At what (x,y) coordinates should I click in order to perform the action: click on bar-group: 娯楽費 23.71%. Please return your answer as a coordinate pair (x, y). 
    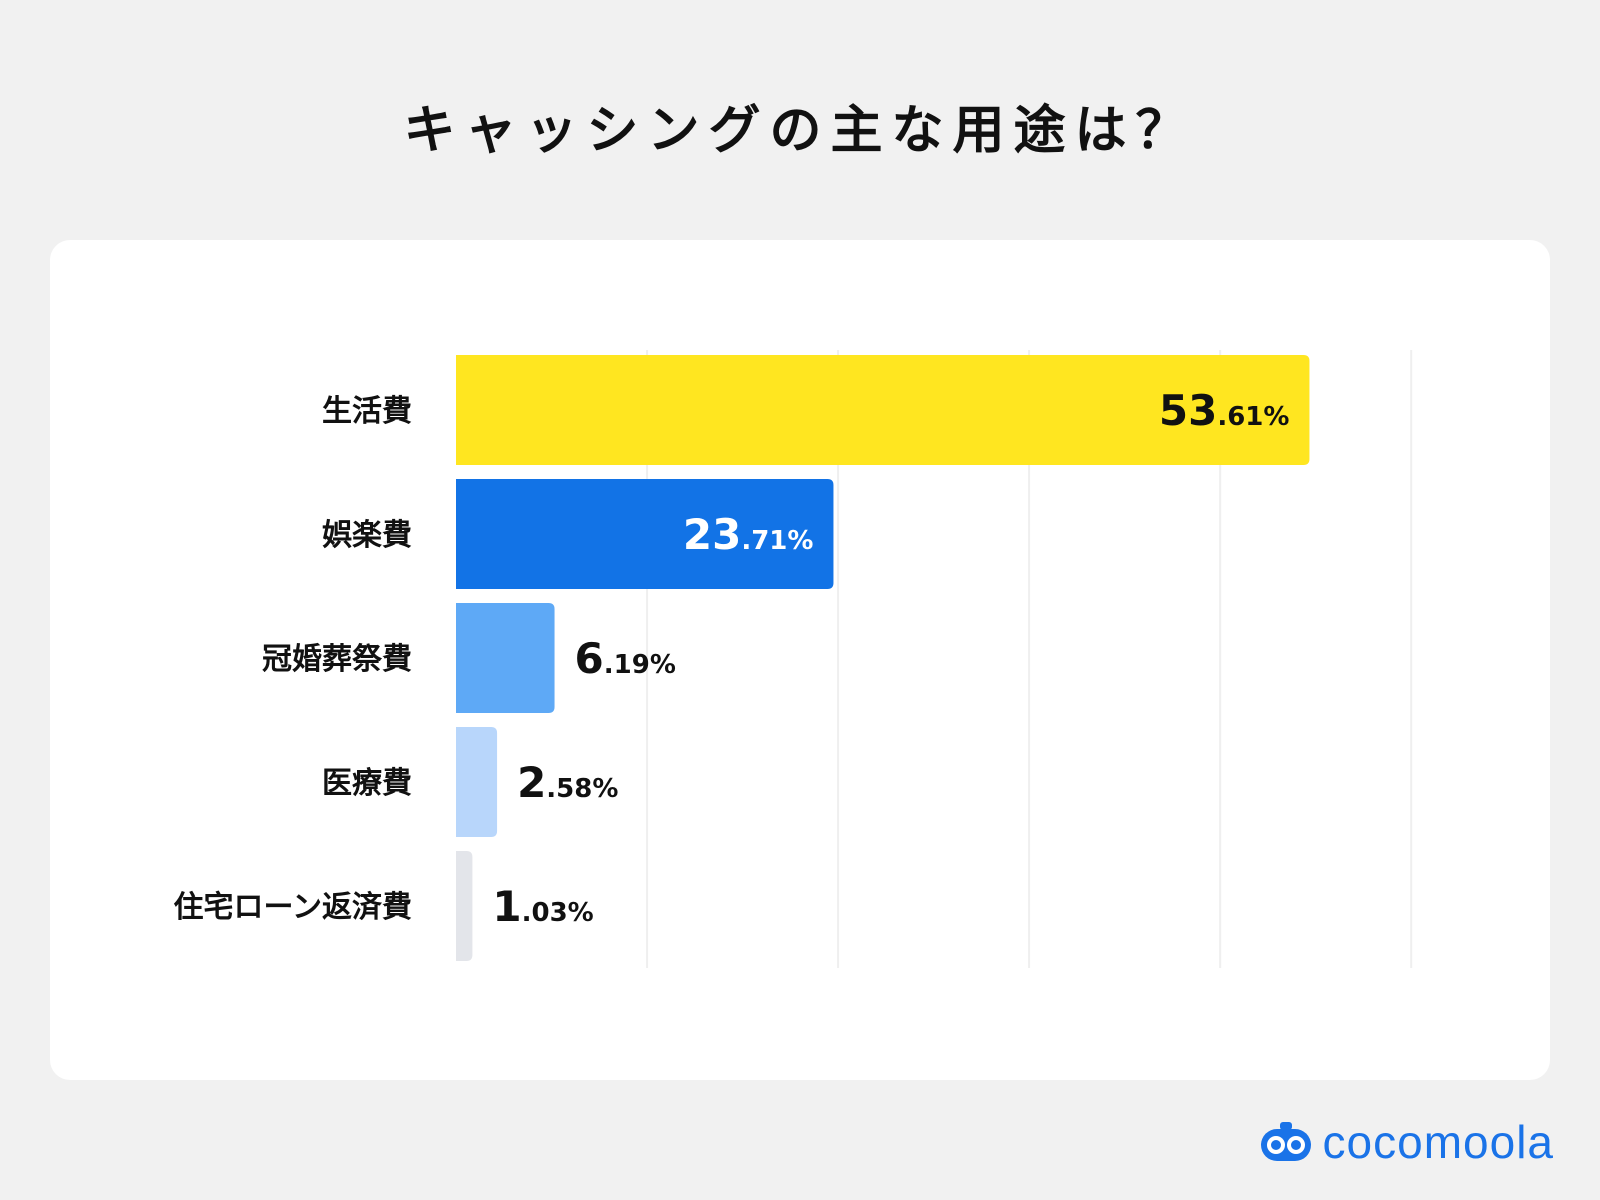
    Looking at the image, I should click on (578, 534).